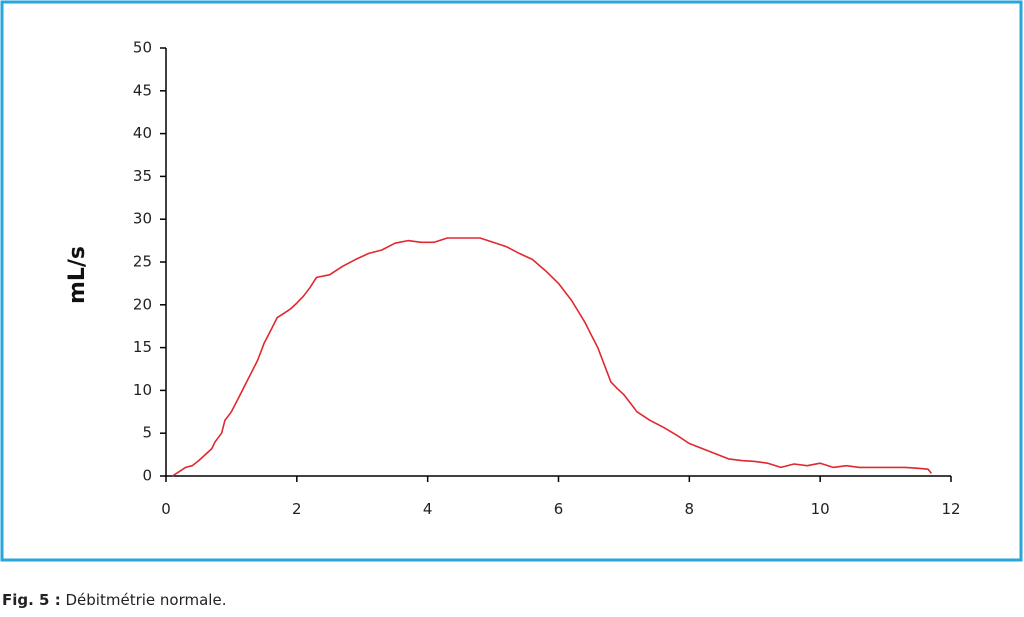  I want to click on x-tick-label: 4, so click(428, 509).